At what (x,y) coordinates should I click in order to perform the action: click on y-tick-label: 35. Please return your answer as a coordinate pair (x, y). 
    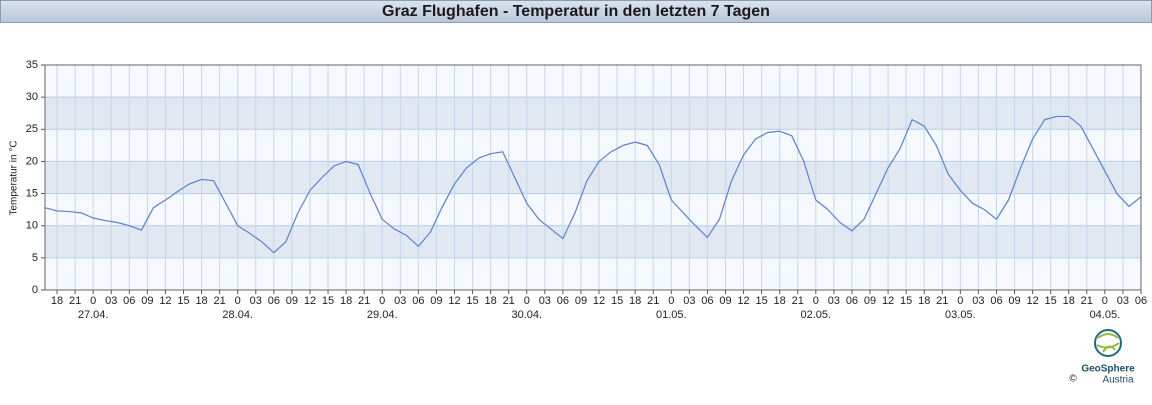
    Looking at the image, I should click on (32, 65).